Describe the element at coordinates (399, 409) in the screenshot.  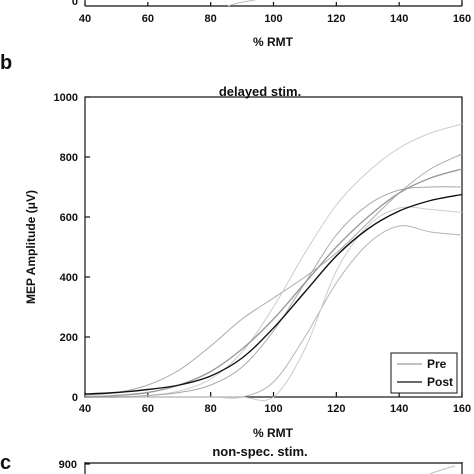
I see `x-tick-label: 140` at that location.